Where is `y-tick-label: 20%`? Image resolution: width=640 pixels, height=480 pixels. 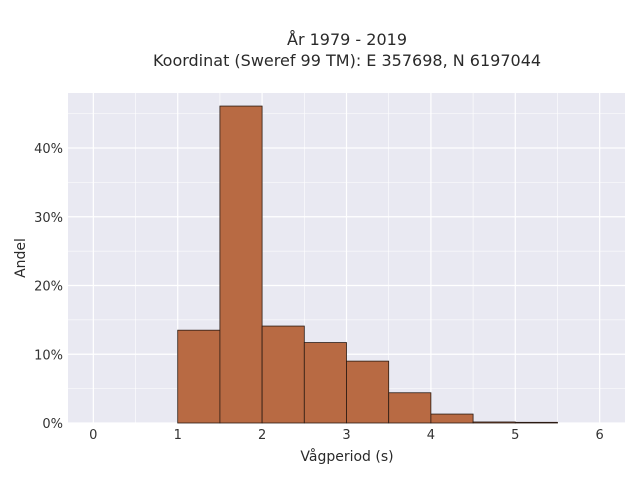 y-tick-label: 20% is located at coordinates (48, 287).